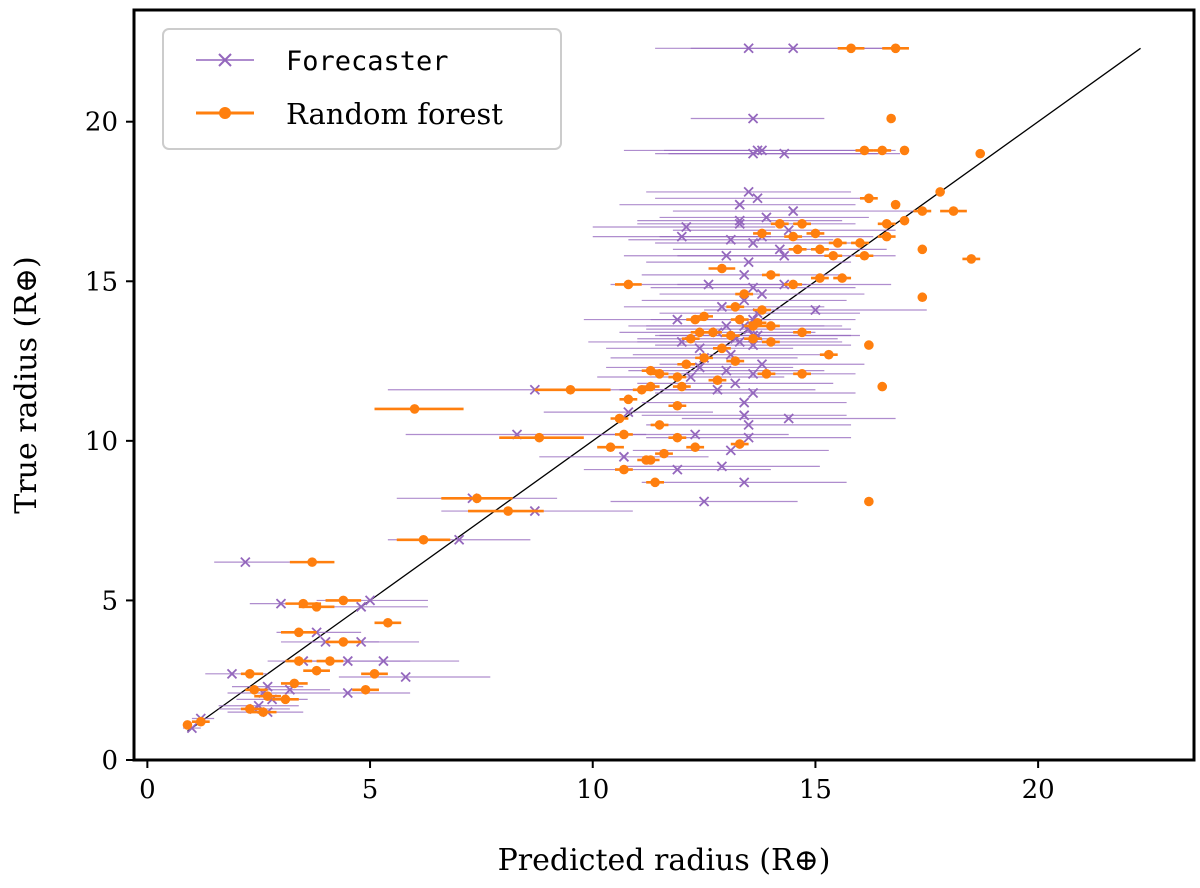 This screenshot has width=1200, height=888. Describe the element at coordinates (370, 790) in the screenshot. I see `x-tick-label: 5` at that location.